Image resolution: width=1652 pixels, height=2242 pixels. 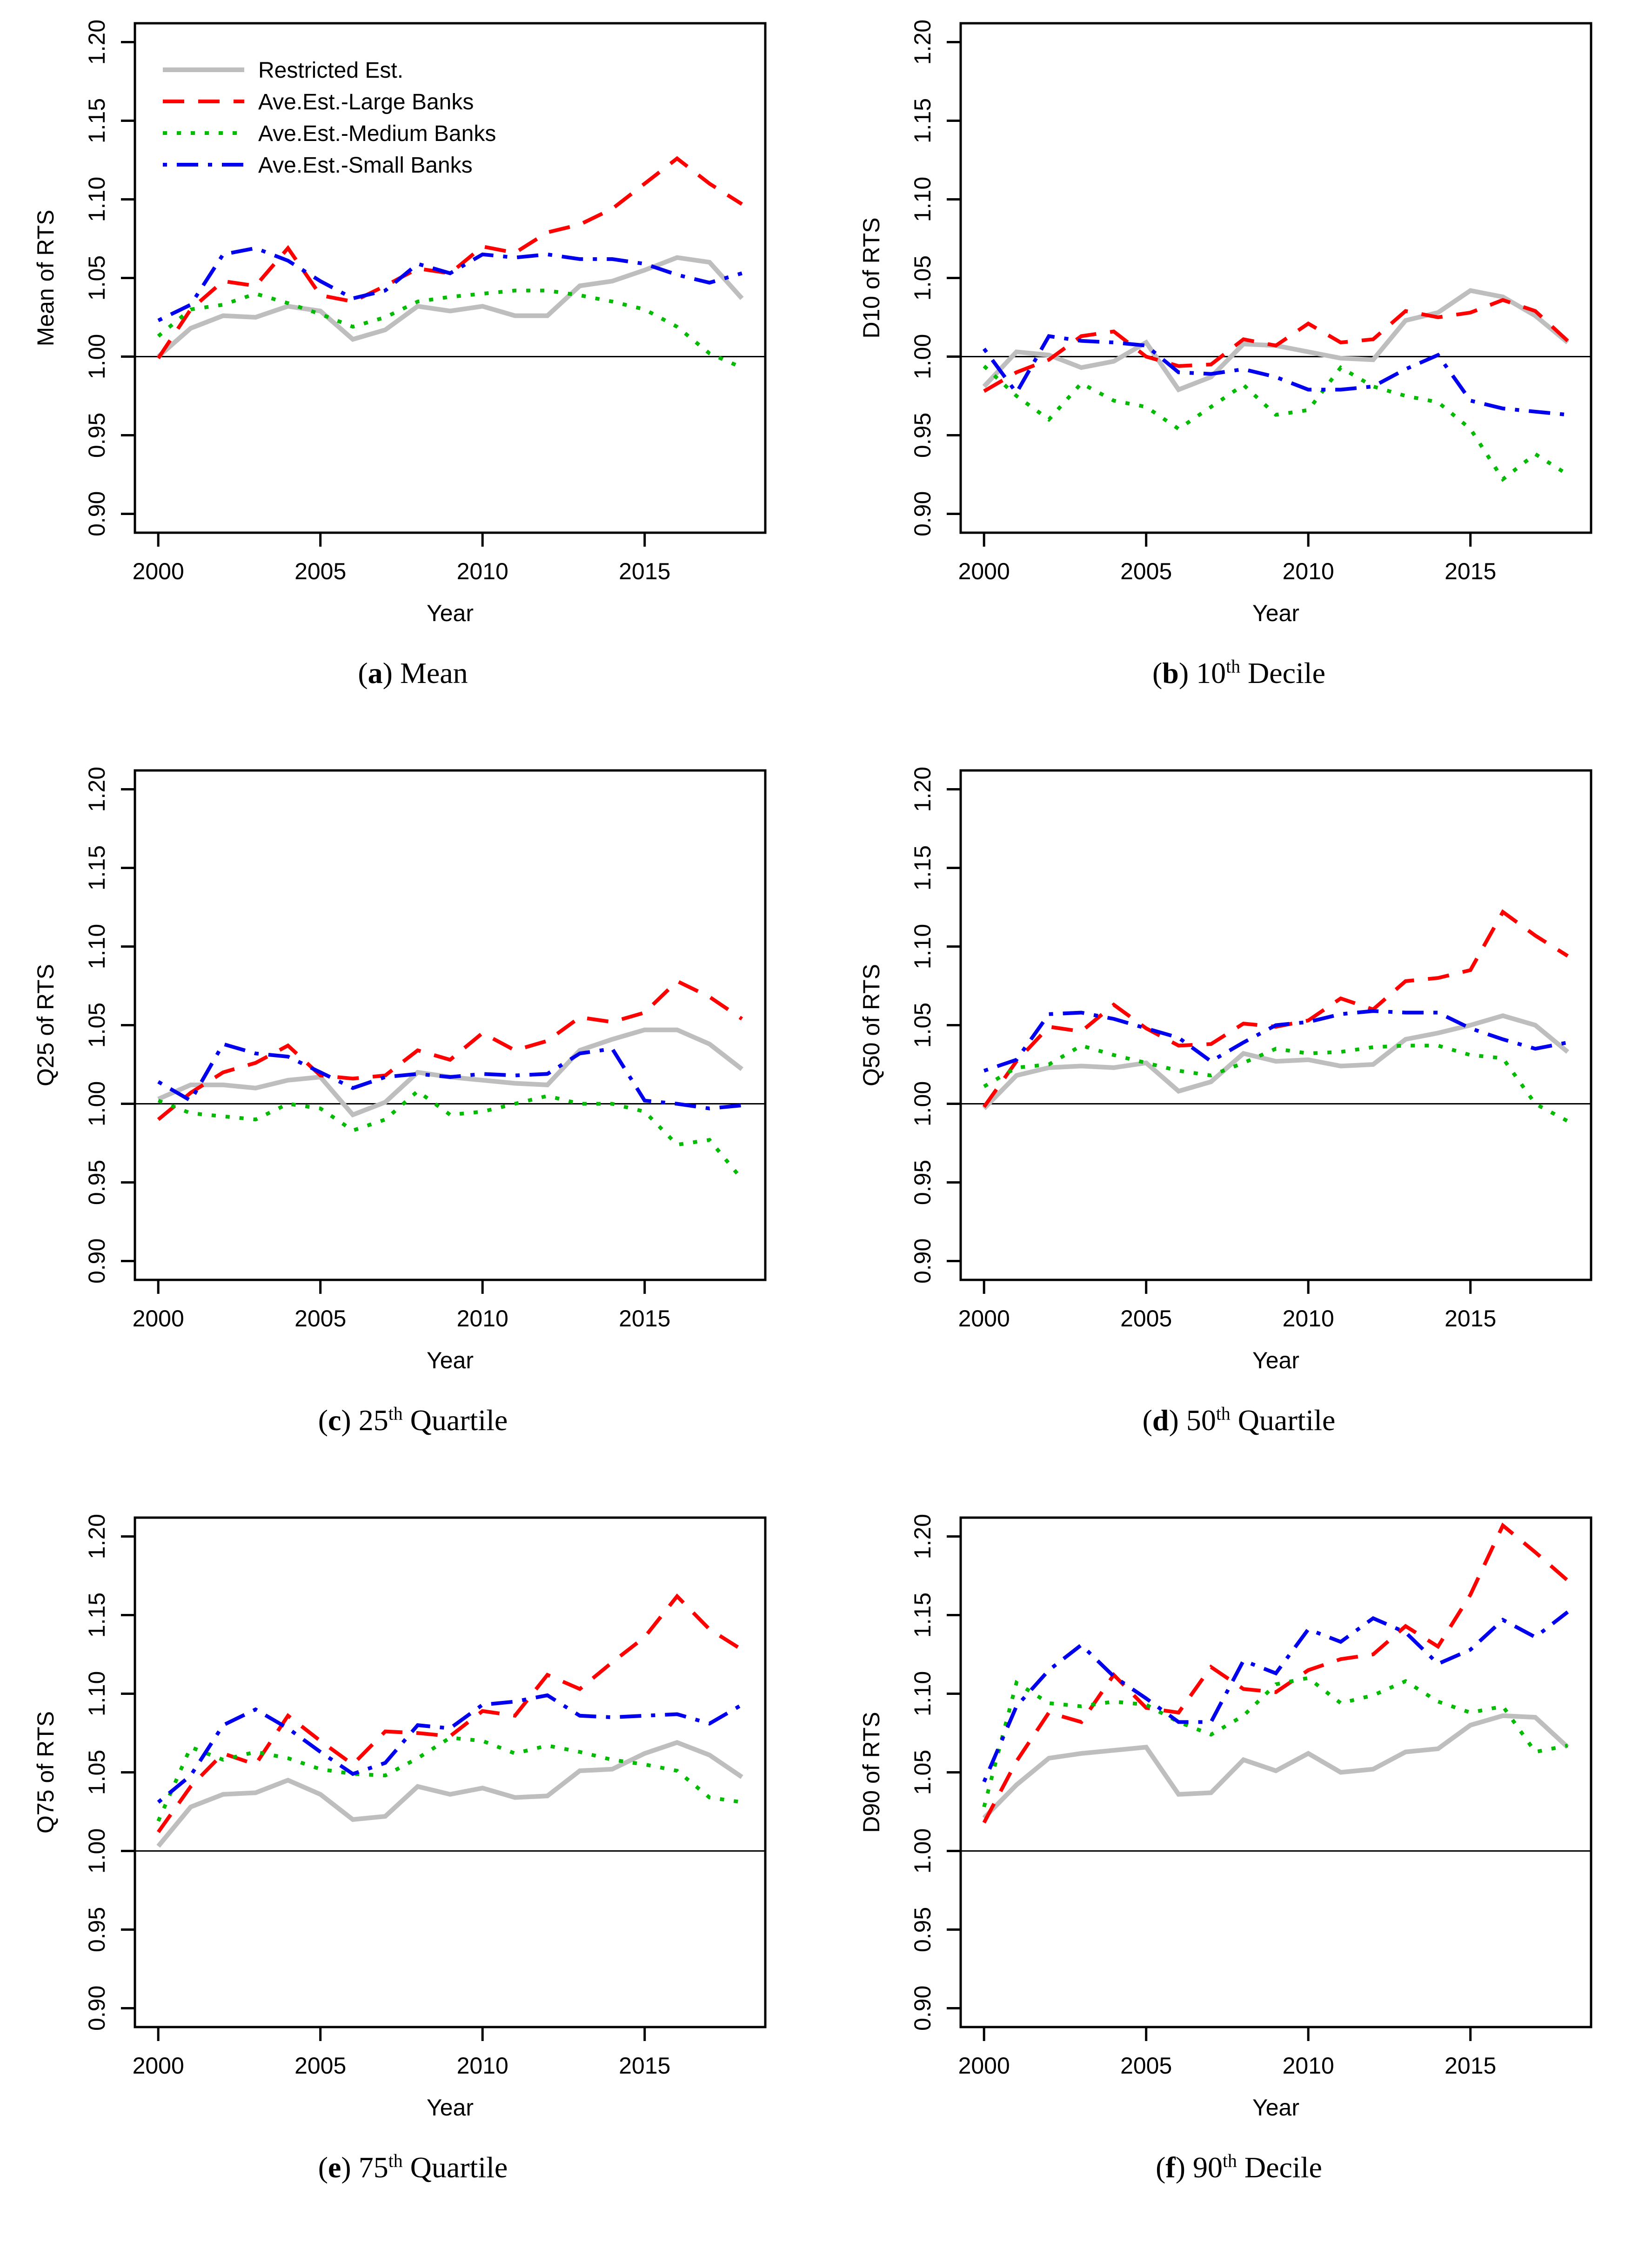 I want to click on panel-f-caption: (f) 90th Decile, so click(x=1239, y=2152).